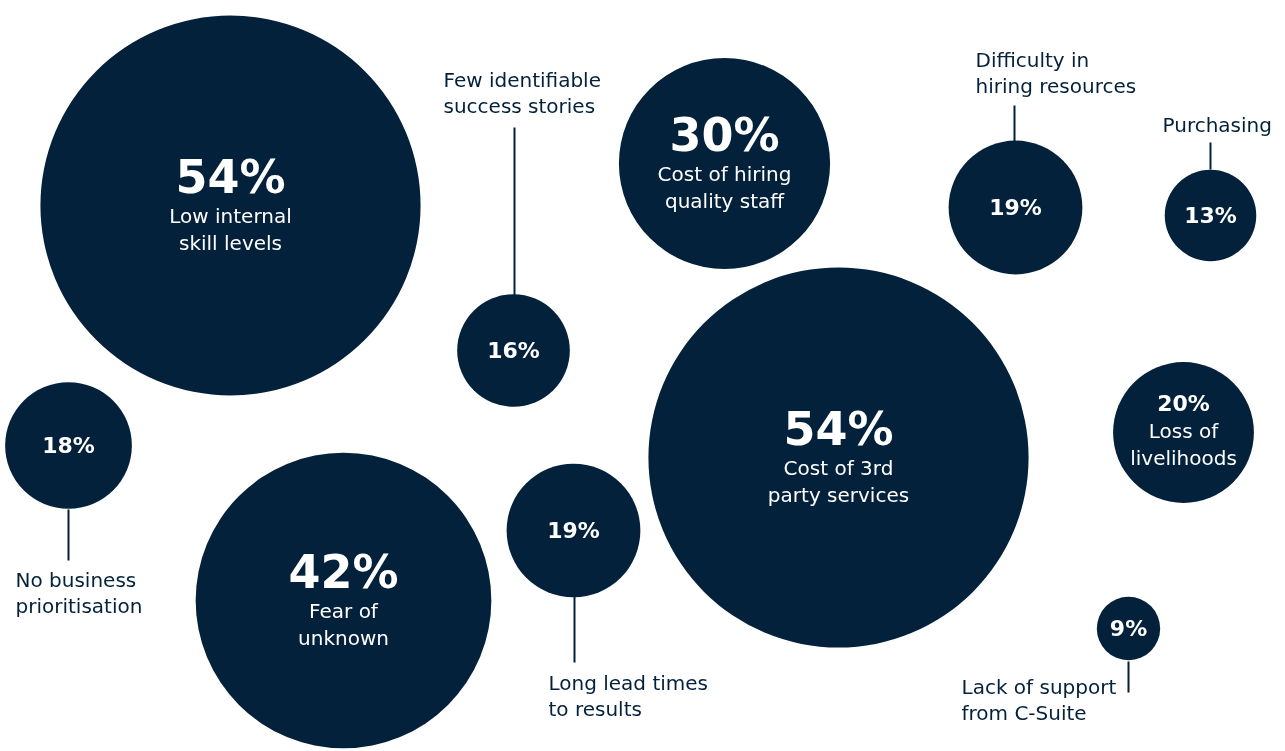 This screenshot has width=1285, height=751. What do you see at coordinates (1183, 403) in the screenshot?
I see `data-label: 20%` at bounding box center [1183, 403].